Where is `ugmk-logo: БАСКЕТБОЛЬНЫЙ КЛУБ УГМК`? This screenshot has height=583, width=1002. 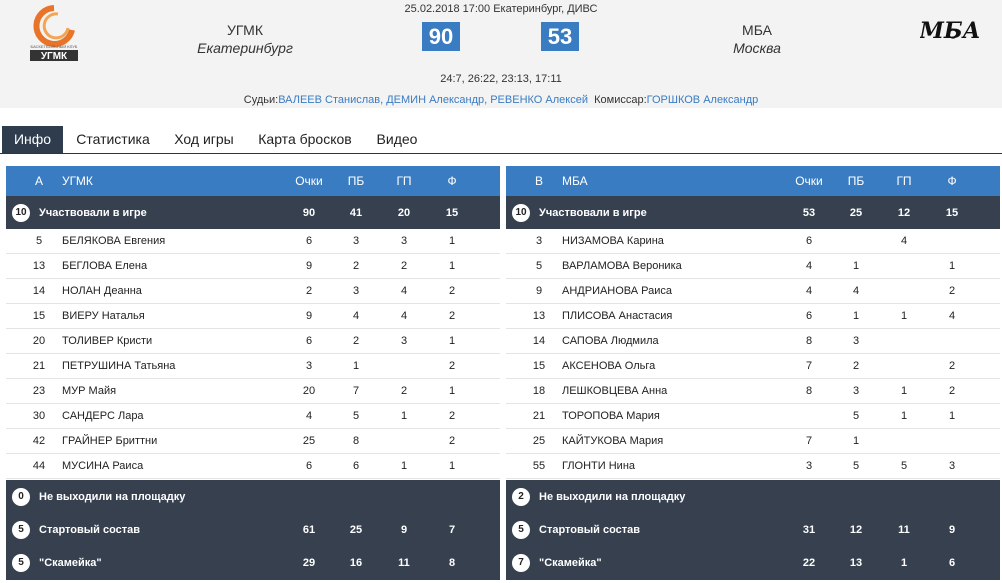
ugmk-logo: БАСКЕТБОЛЬНЫЙ КЛУБ УГМК is located at coordinates (54, 33).